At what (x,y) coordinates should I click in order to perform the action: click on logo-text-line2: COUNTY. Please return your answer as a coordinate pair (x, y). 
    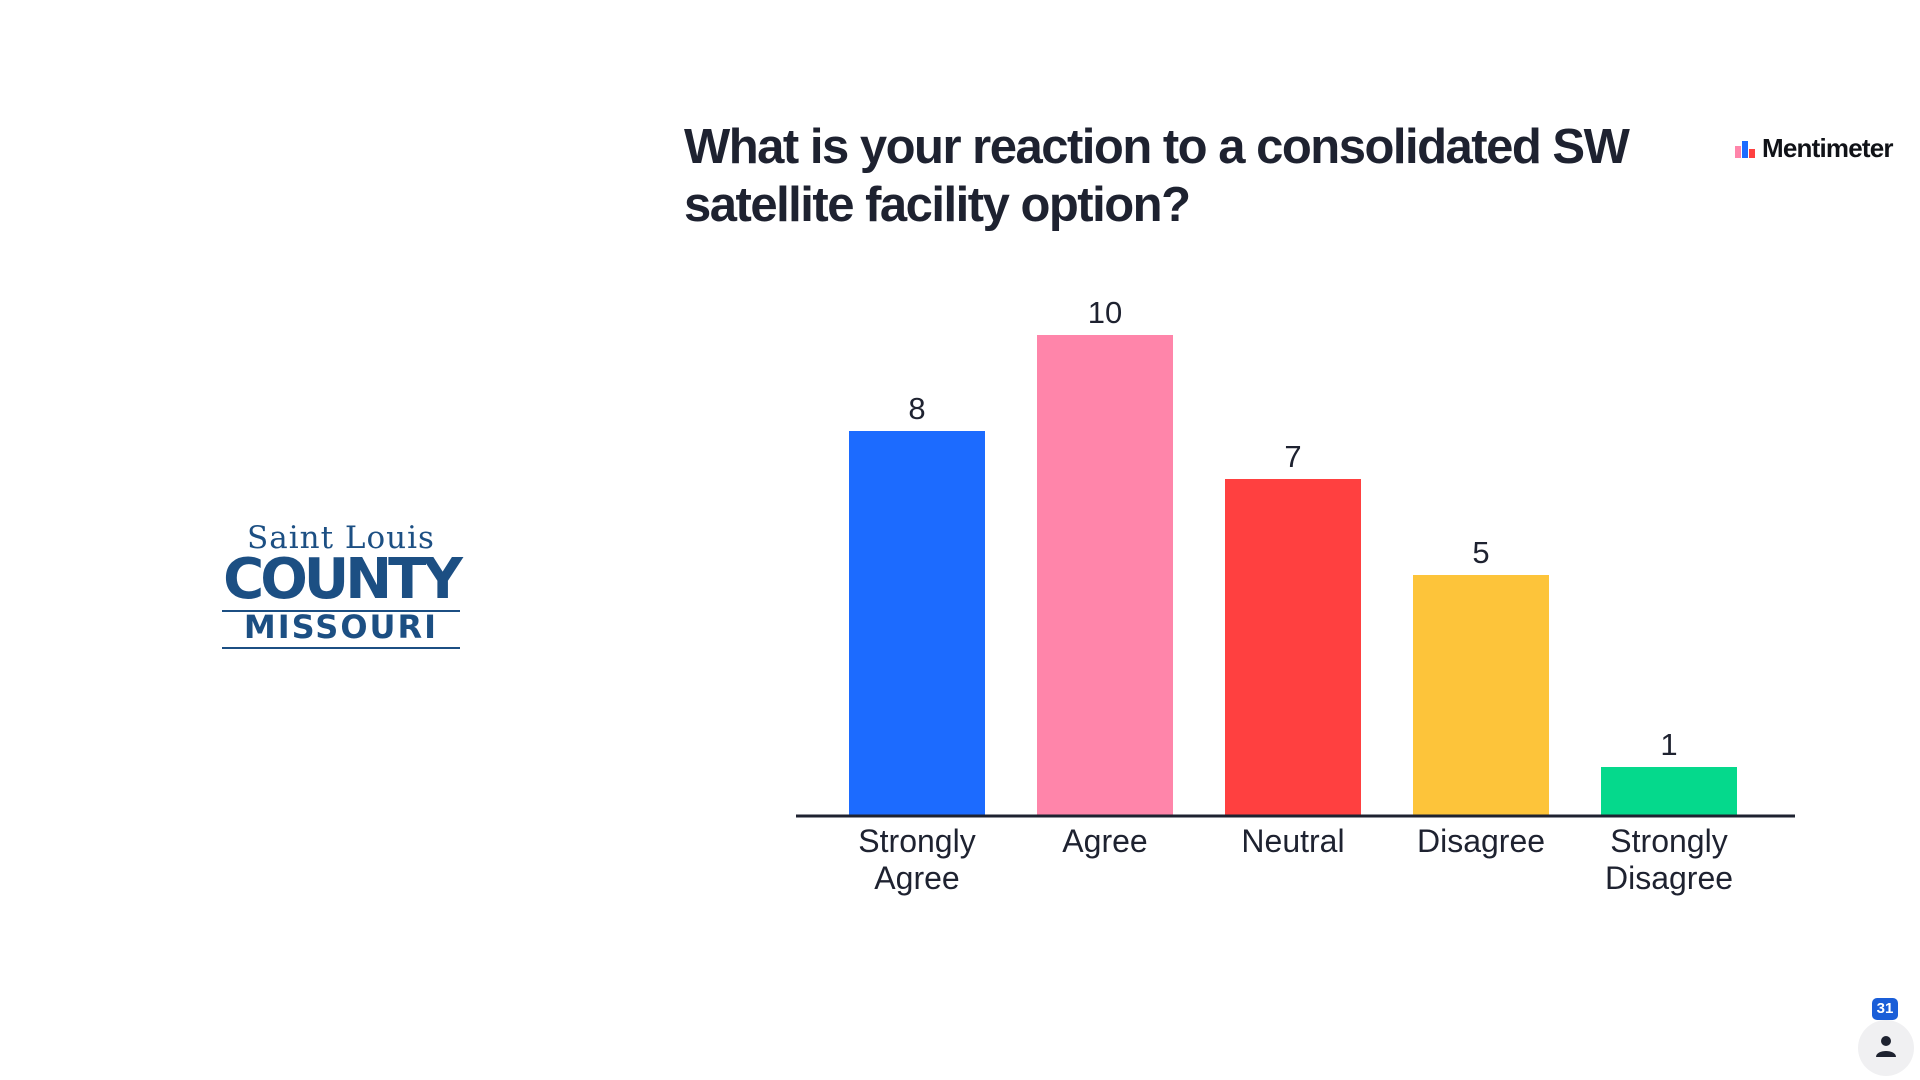
    Looking at the image, I should click on (343, 579).